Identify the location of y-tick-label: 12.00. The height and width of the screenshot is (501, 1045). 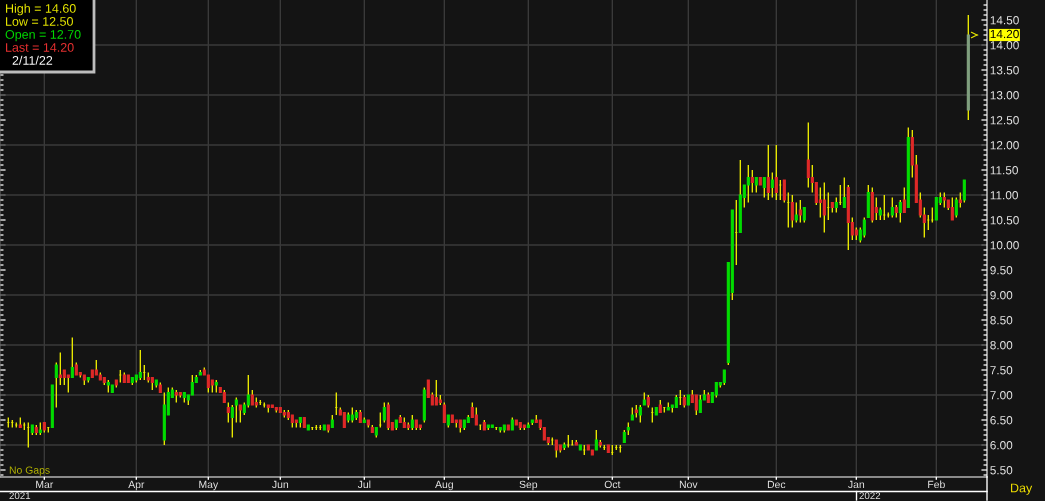
(1004, 145).